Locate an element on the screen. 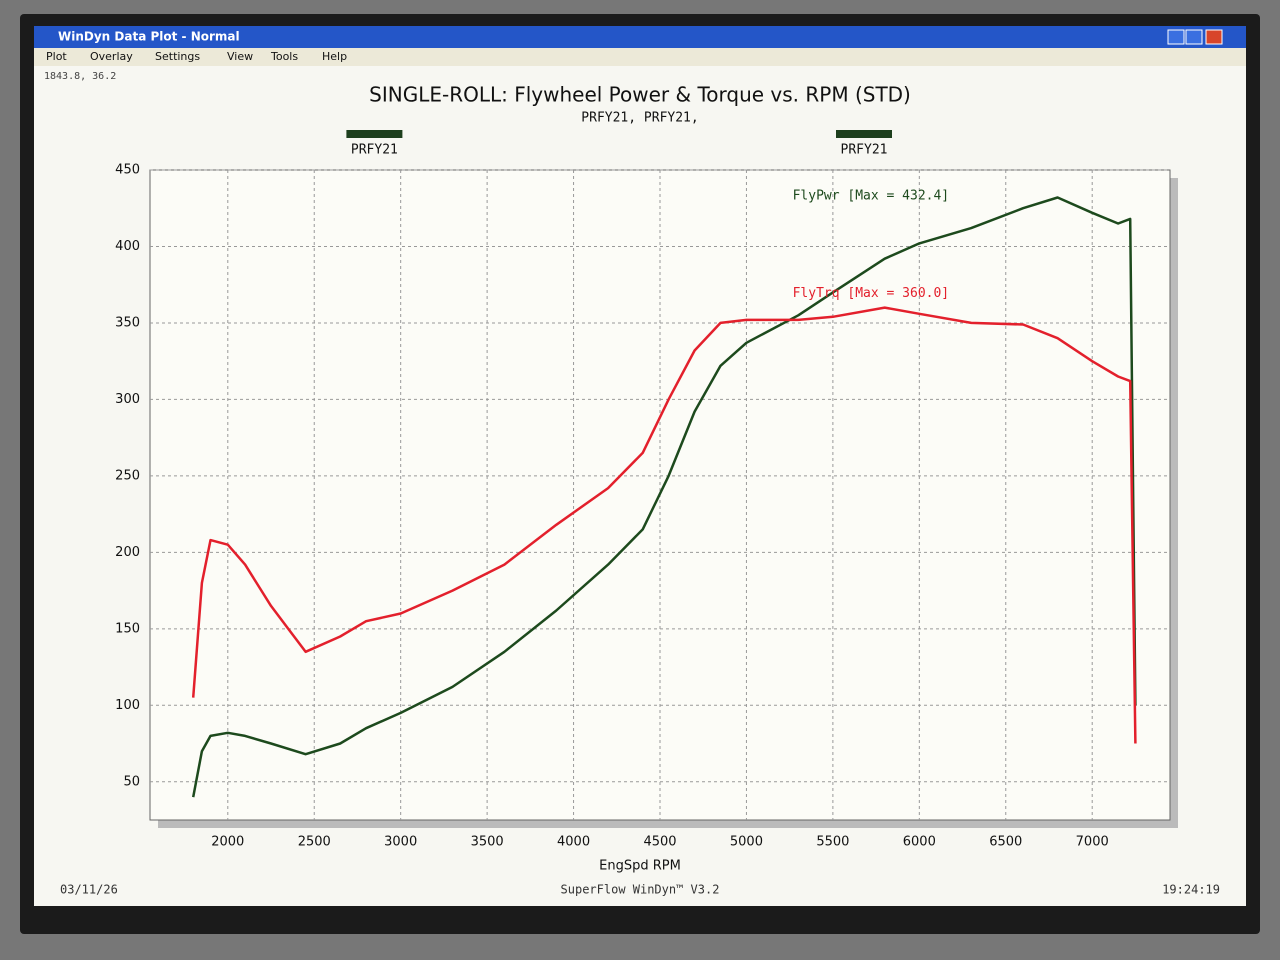  x-tick-label: 4500 is located at coordinates (659, 842).